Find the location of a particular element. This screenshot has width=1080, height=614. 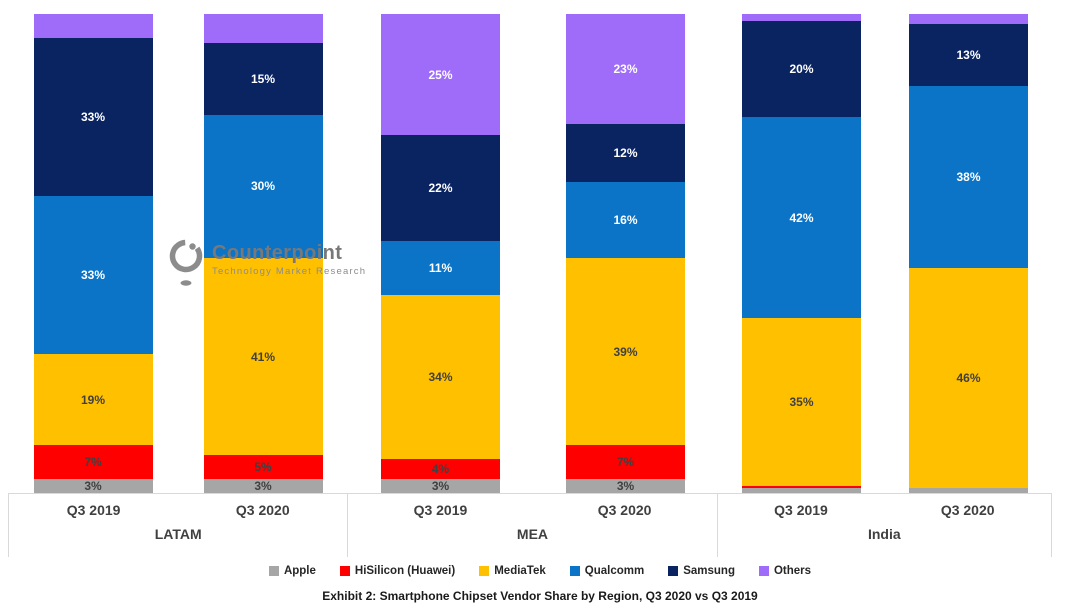

bar-segment-label: 46% is located at coordinates (968, 378).